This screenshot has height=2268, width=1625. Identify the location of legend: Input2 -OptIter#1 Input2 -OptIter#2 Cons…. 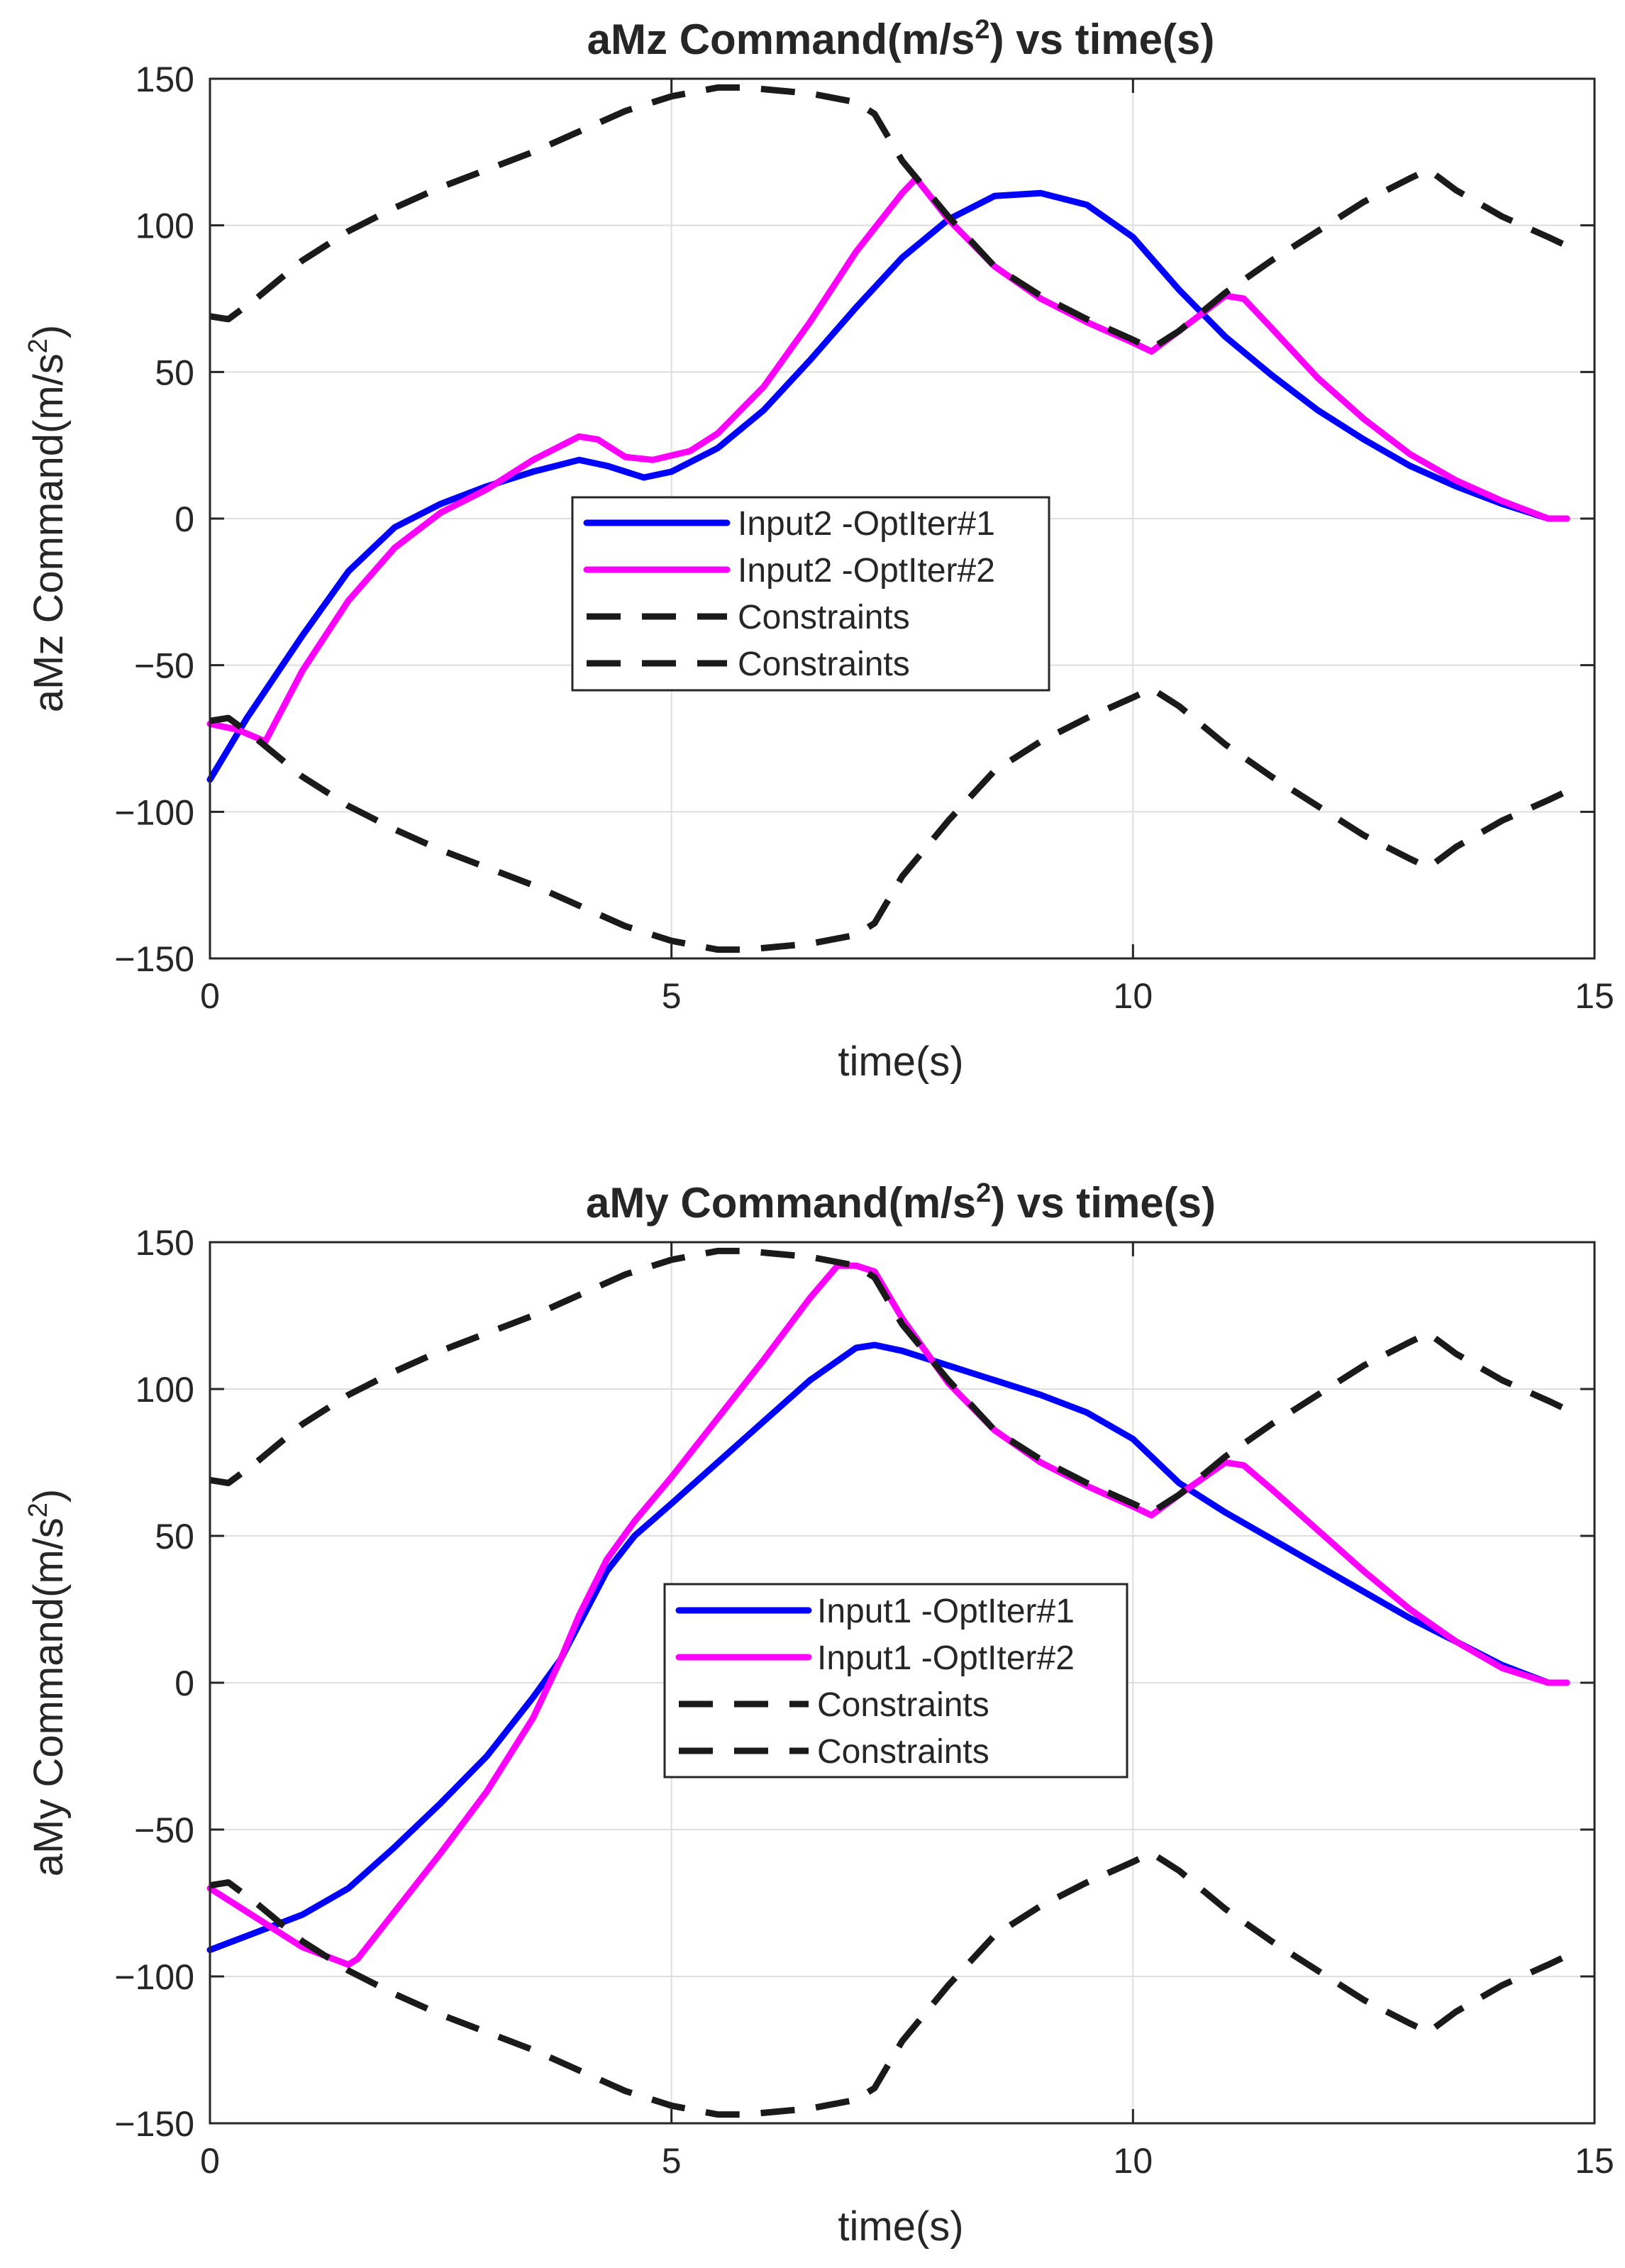
(810, 594).